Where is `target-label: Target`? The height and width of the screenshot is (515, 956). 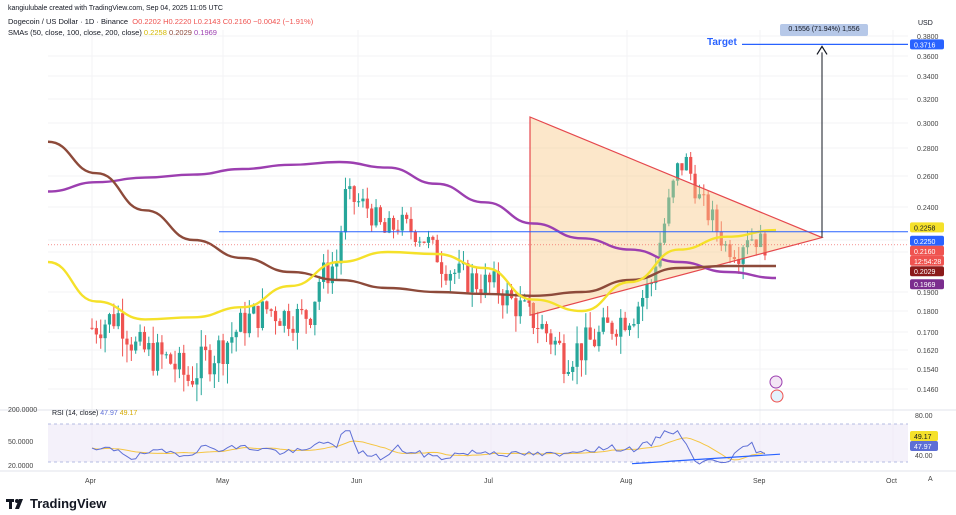
target-label: Target is located at coordinates (722, 42).